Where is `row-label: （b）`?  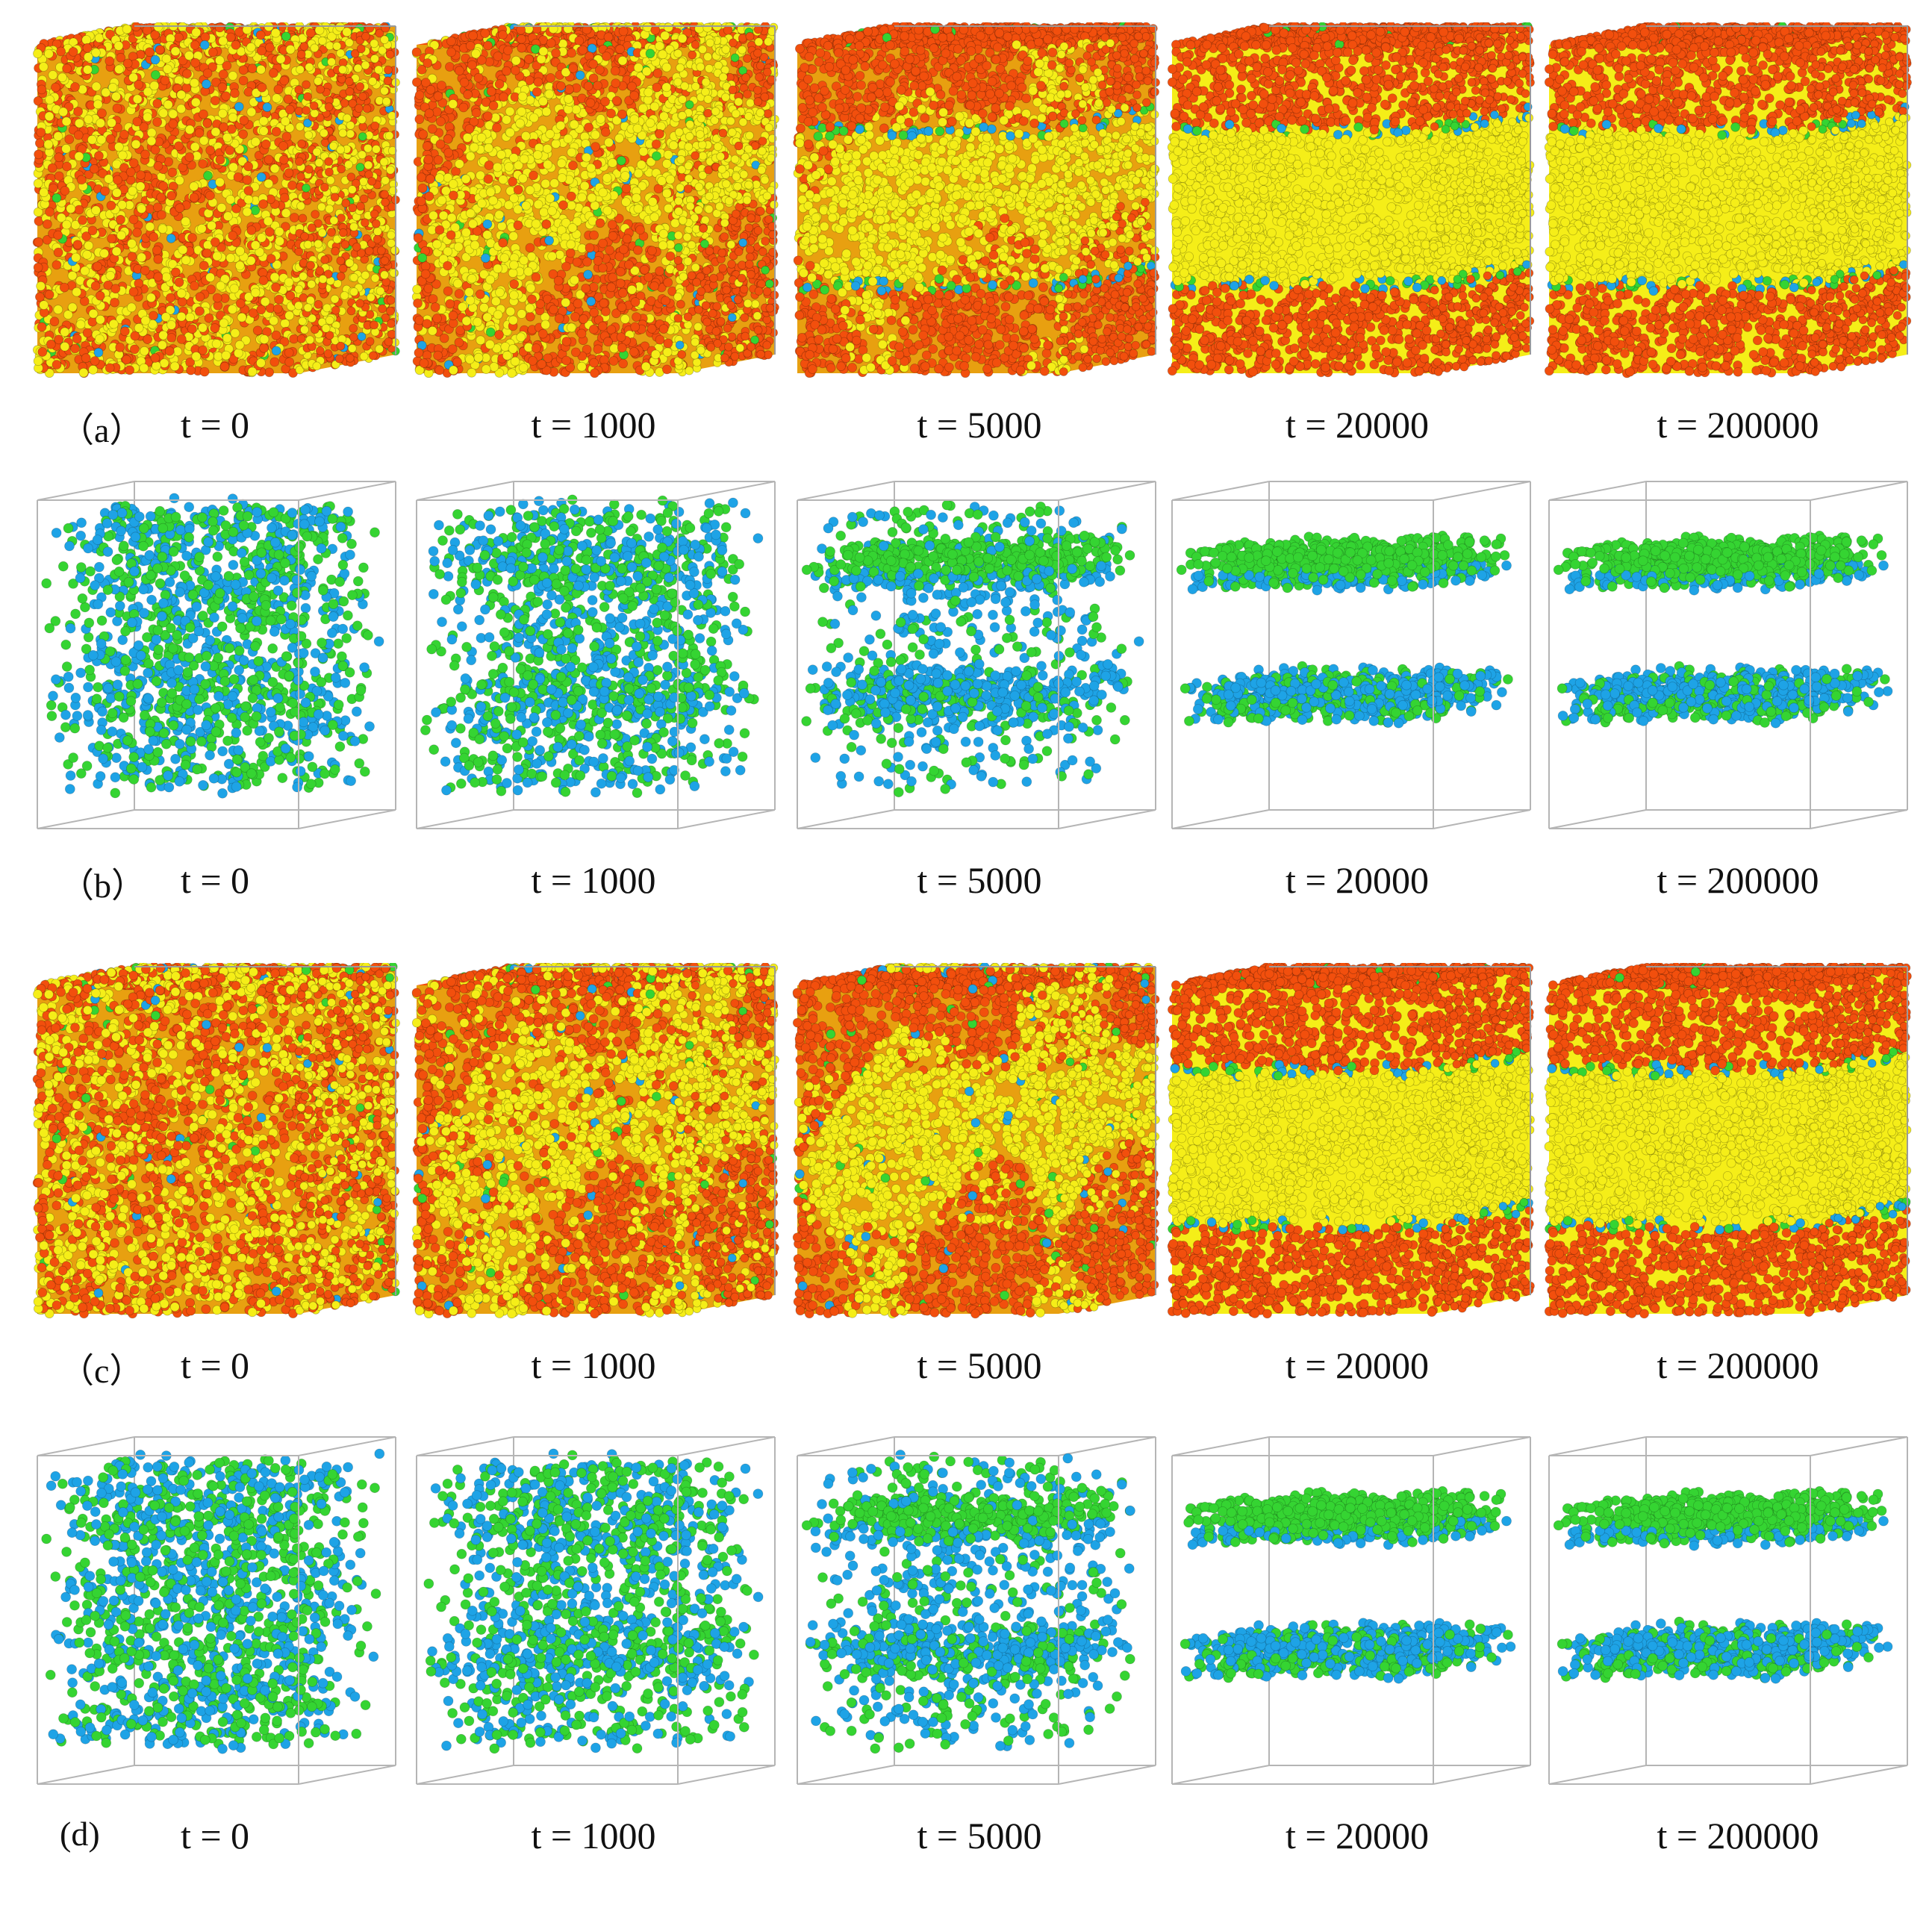 row-label: （b） is located at coordinates (103, 883).